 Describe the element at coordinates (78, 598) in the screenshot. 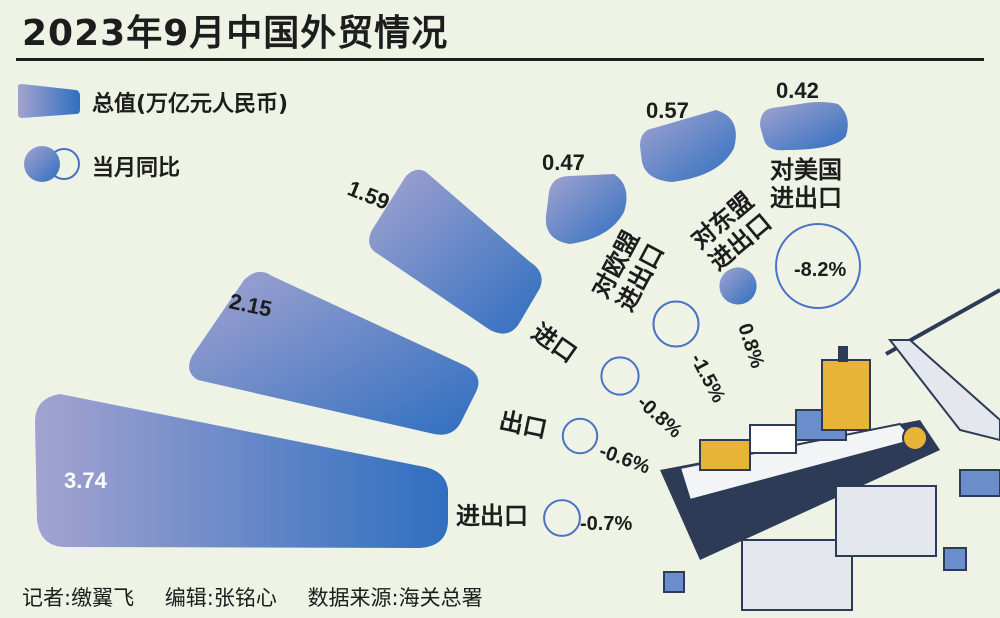

I see `footer-reporter: 记者:缴翼飞` at that location.